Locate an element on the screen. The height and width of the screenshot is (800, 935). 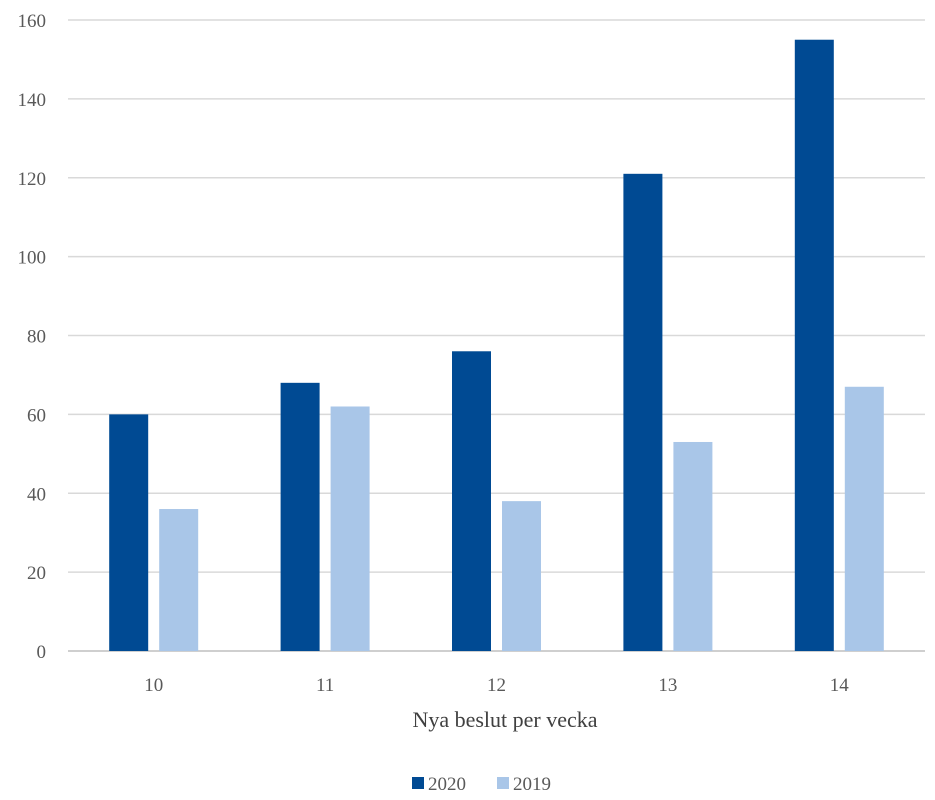
y-tick-label: 60 is located at coordinates (36, 415).